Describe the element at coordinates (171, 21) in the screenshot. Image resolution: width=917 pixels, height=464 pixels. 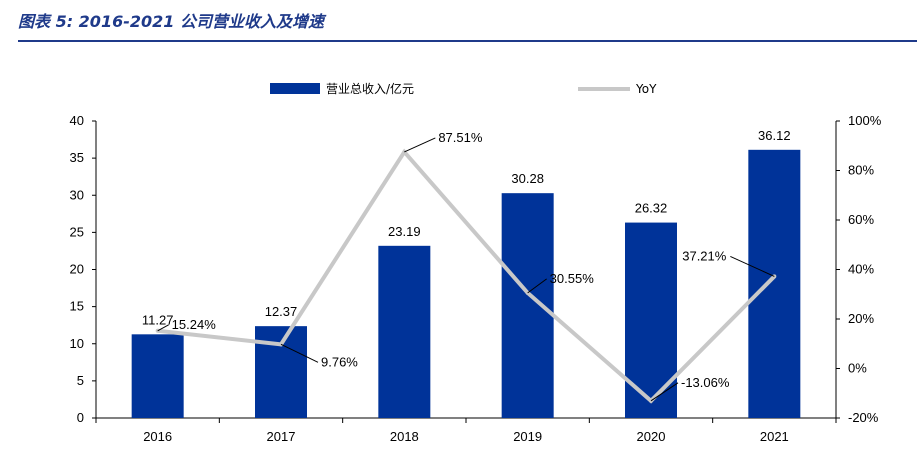
I see `figure-title: 图表 5: 2016-2021 公司营业收入及增速` at that location.